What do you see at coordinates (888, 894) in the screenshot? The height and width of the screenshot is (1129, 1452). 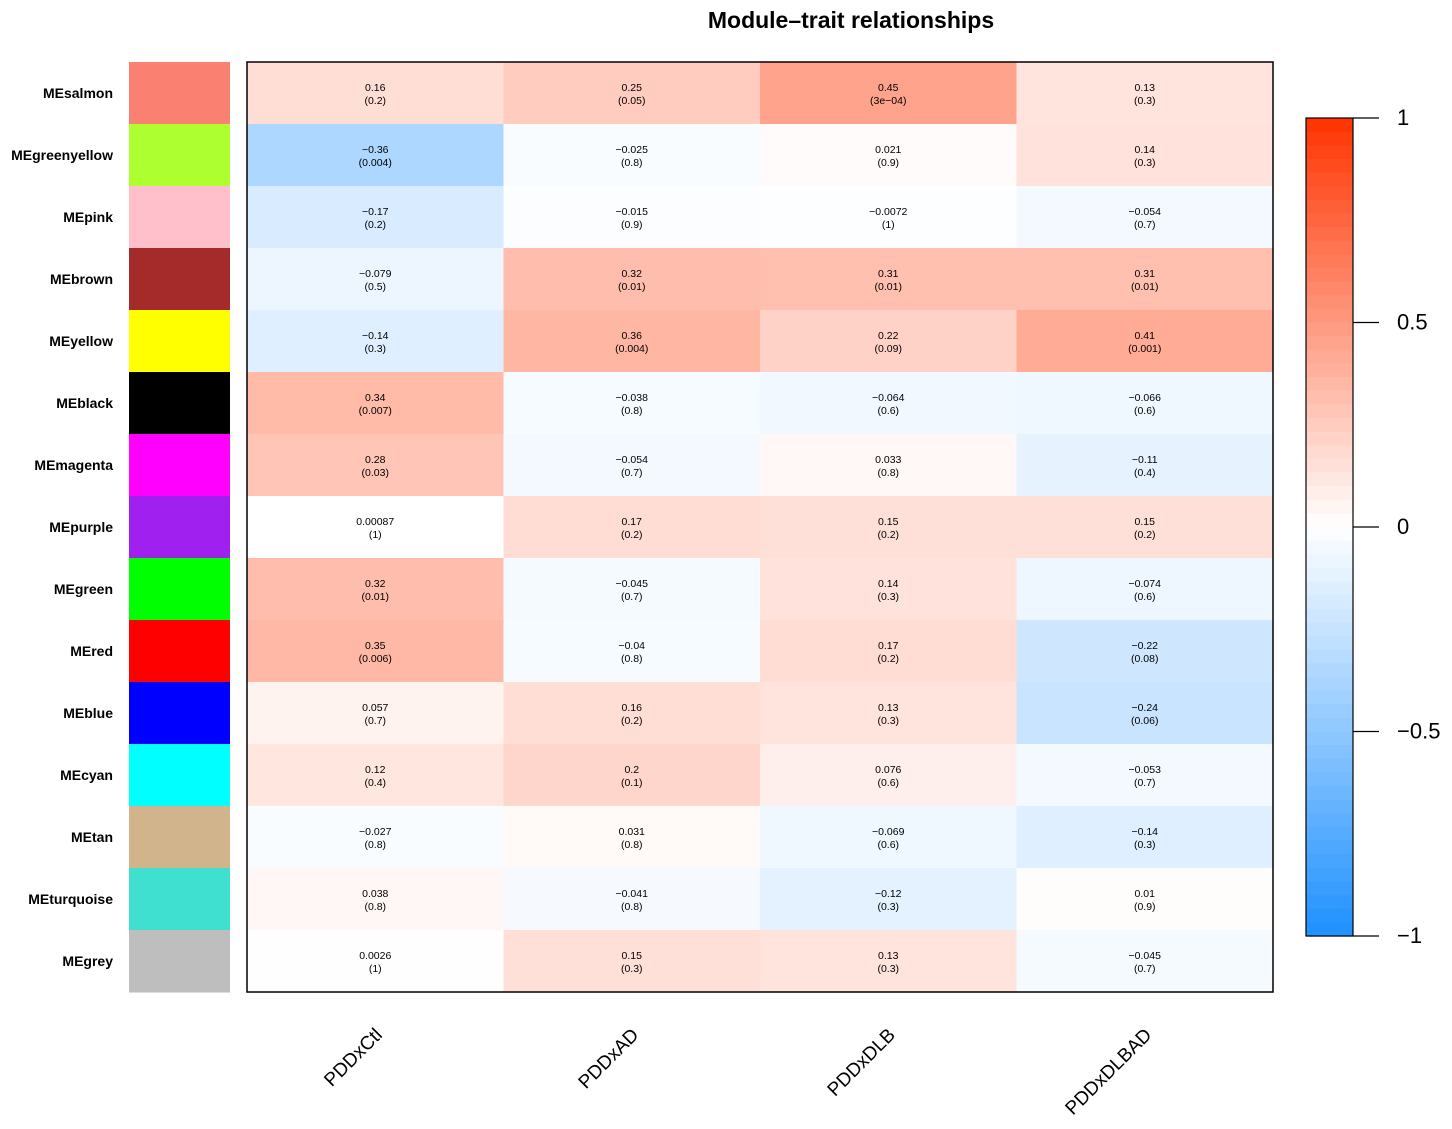 I see `cell-correlation-label: −0.12` at bounding box center [888, 894].